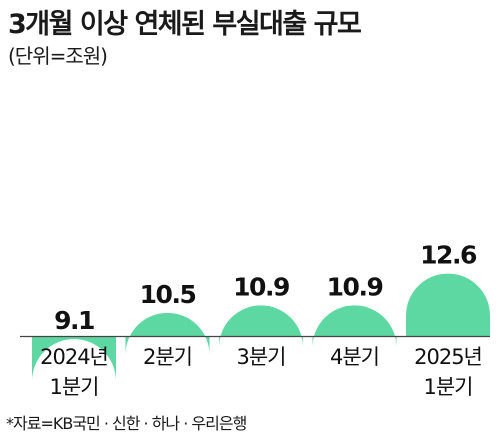  What do you see at coordinates (74, 320) in the screenshot?
I see `value-label-1: 9.1` at bounding box center [74, 320].